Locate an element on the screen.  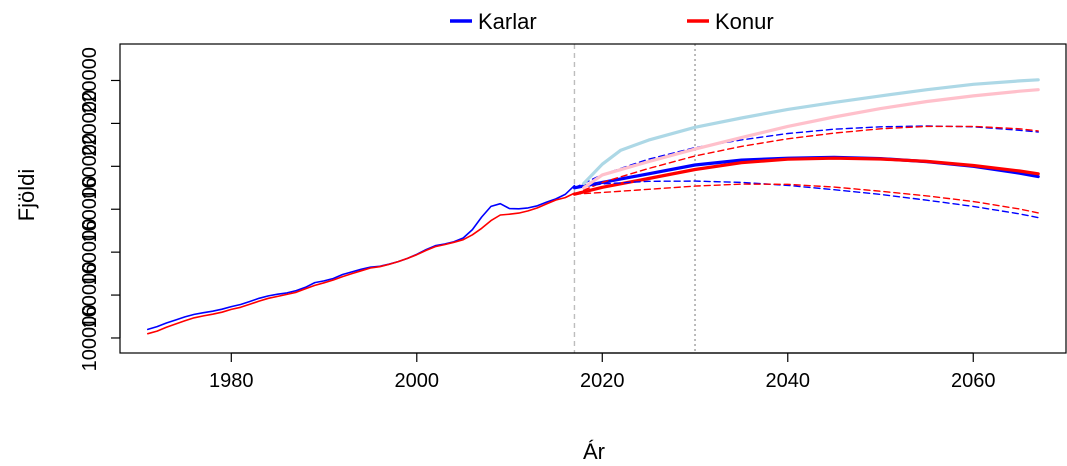
legend-label-karlar: Karlar is located at coordinates (507, 21).